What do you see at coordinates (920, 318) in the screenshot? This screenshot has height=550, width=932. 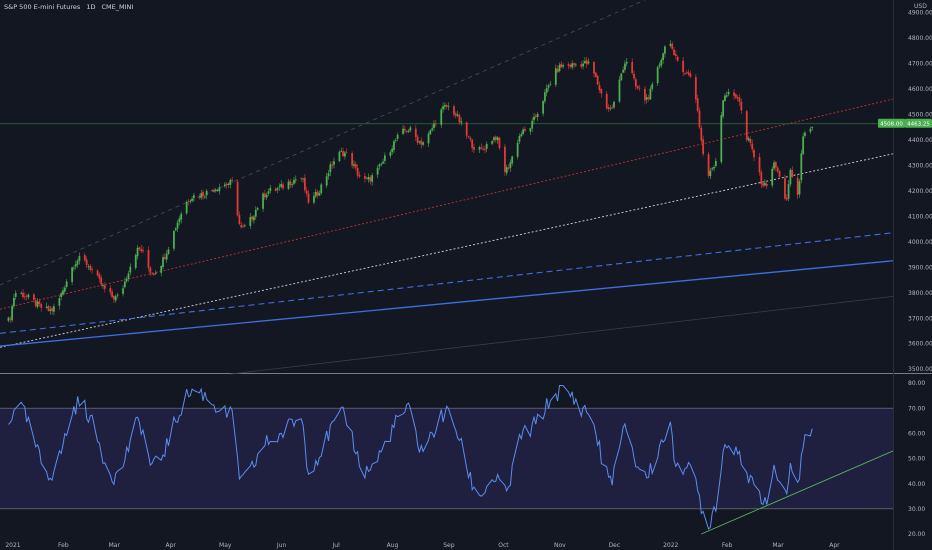 I see `price-tick-label: 3700.00` at bounding box center [920, 318].